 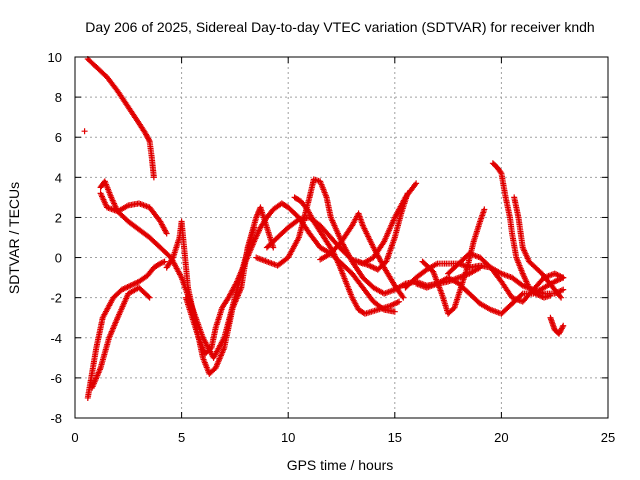 I want to click on y-tick-label: 2, so click(x=58, y=217).